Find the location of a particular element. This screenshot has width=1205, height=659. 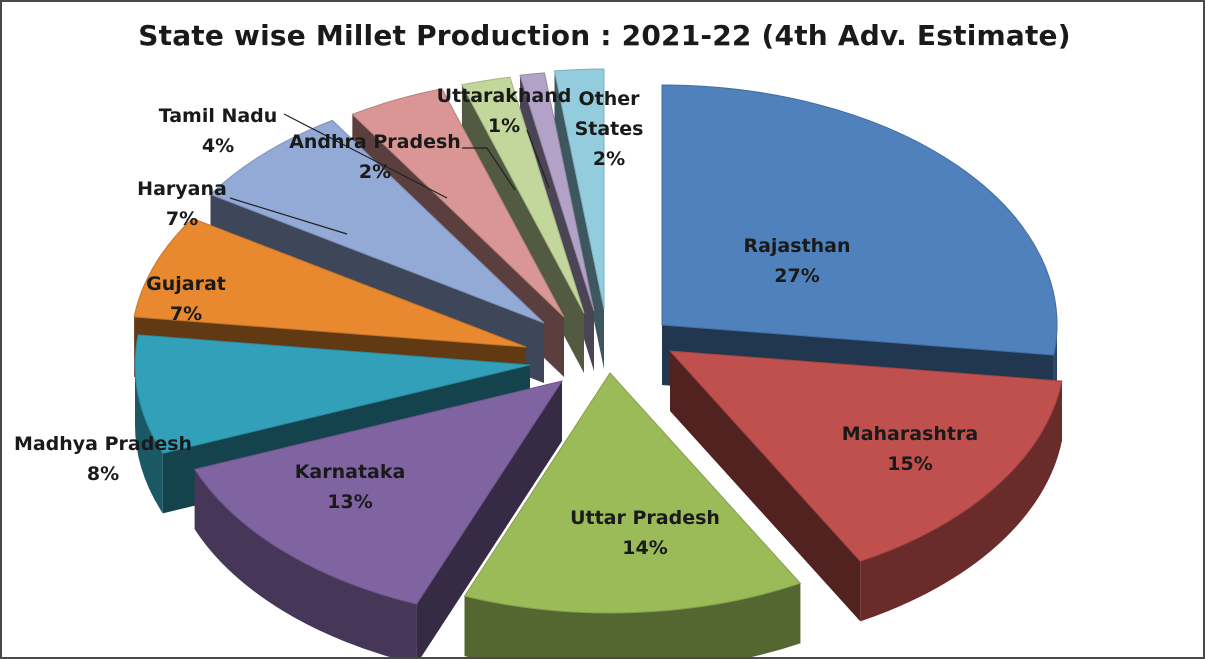

slice-name-madhya-pradesh: Madhya Pradesh is located at coordinates (103, 444).